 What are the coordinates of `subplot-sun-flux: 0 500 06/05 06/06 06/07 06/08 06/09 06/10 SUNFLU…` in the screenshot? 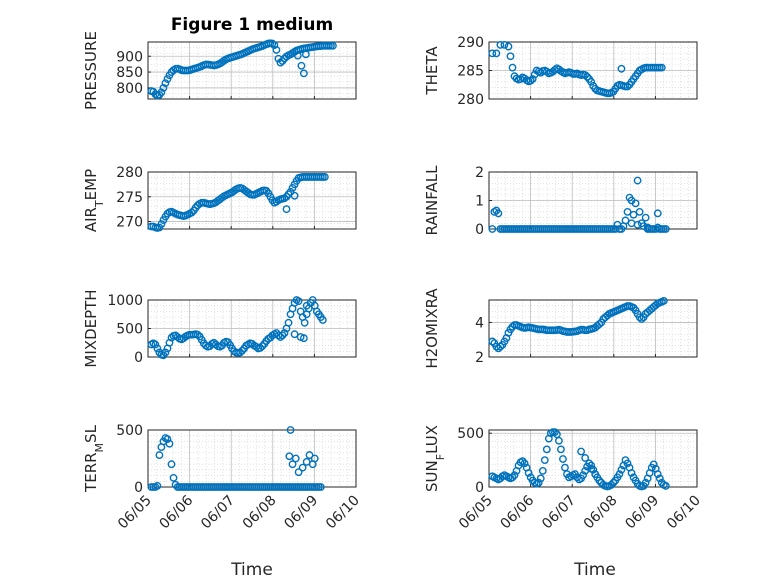 It's located at (563, 478).